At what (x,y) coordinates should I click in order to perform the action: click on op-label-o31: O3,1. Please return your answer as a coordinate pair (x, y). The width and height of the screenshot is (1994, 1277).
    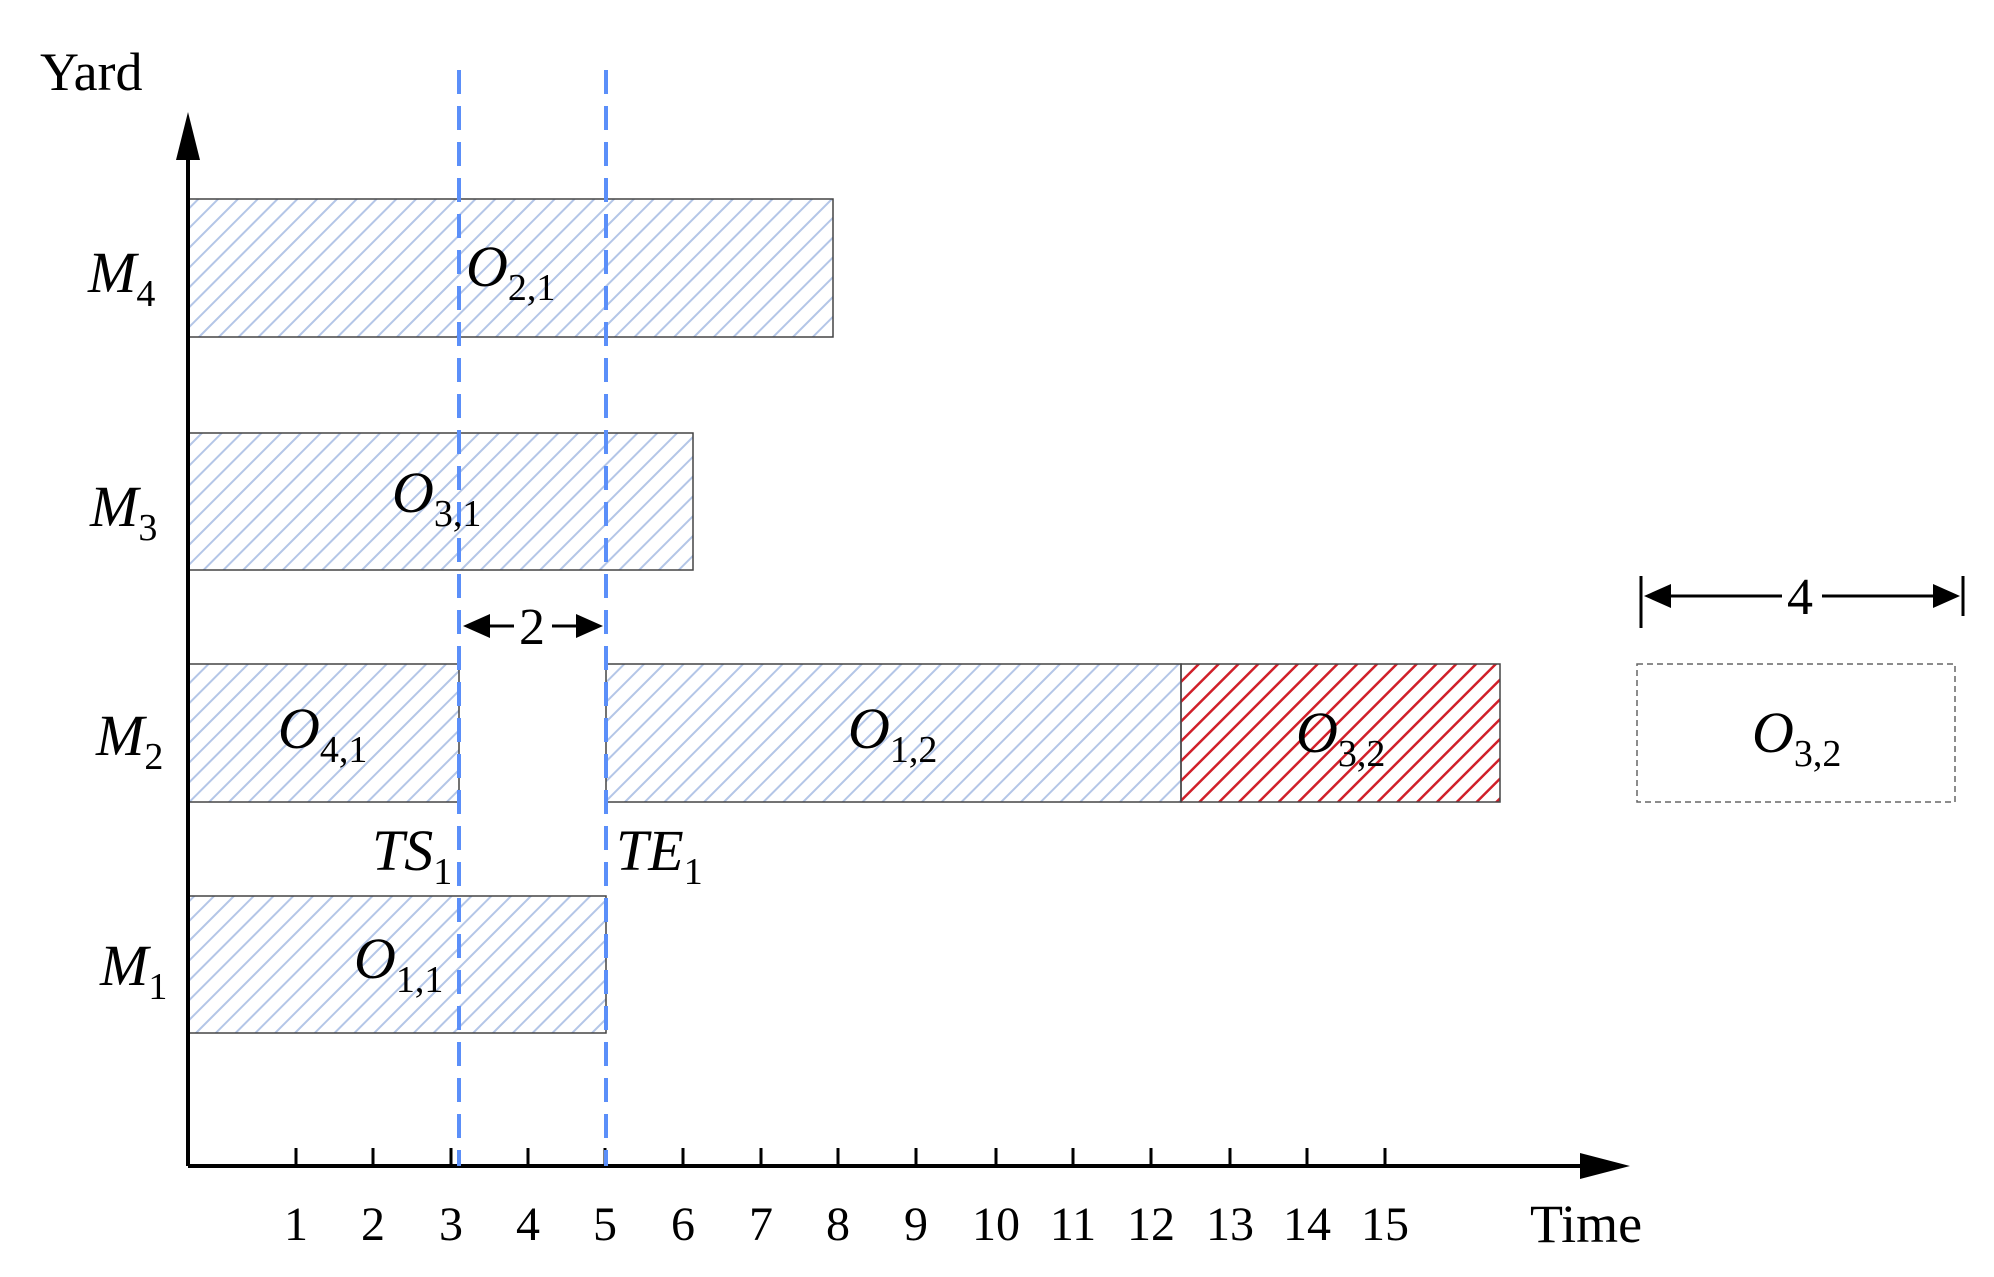
    Looking at the image, I should click on (436, 497).